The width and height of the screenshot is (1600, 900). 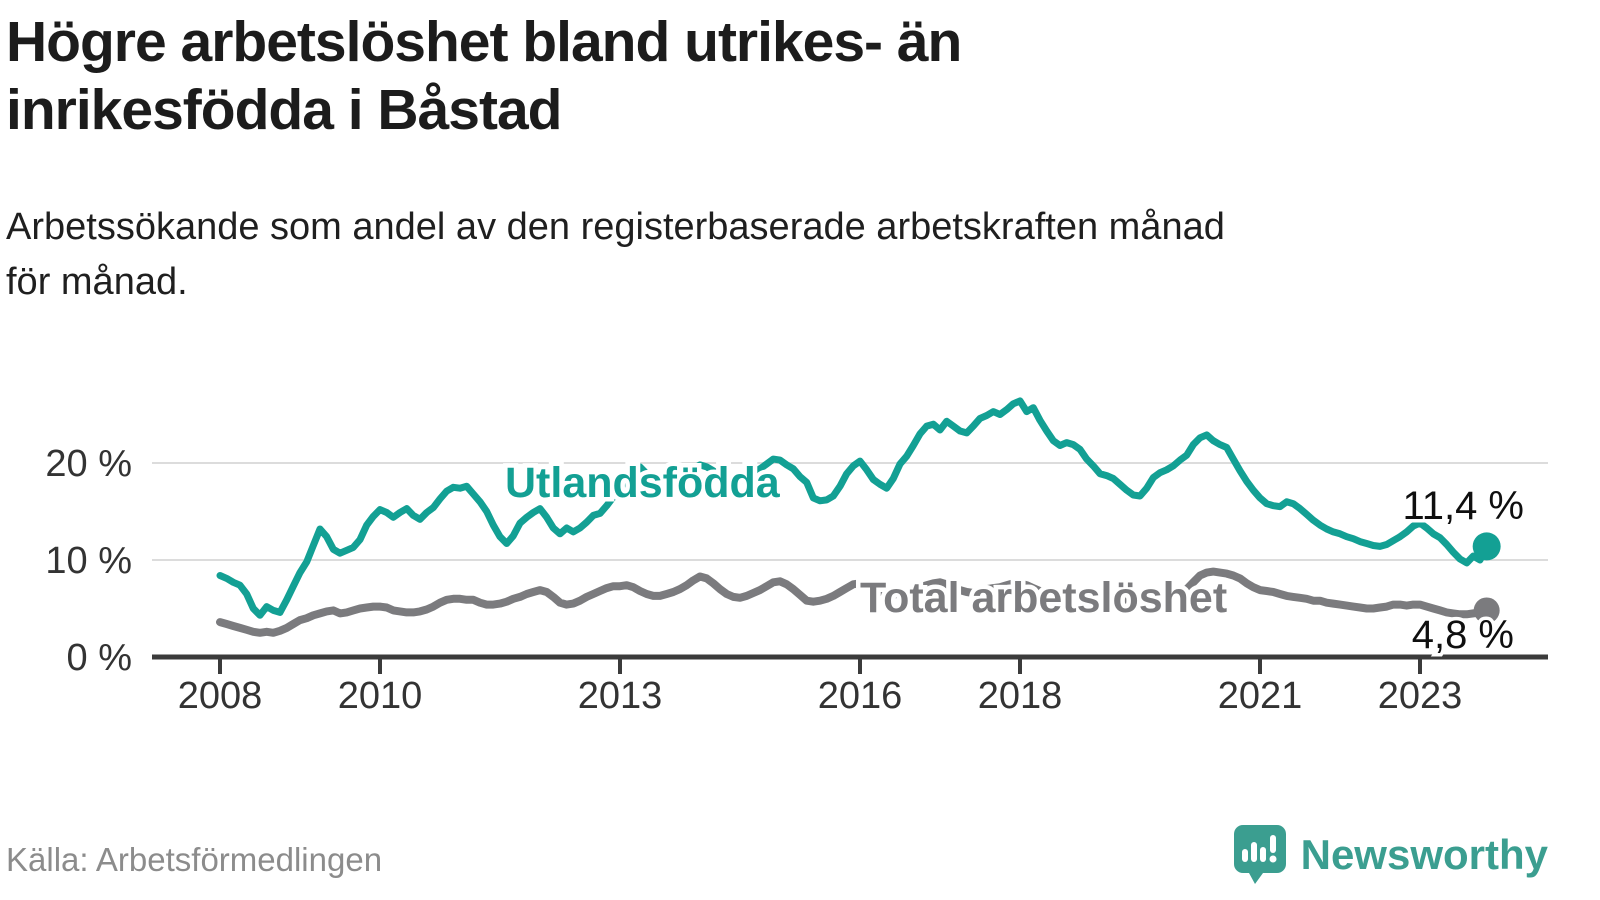 What do you see at coordinates (97, 282) in the screenshot?
I see `subtitle-line-2: för månad.` at bounding box center [97, 282].